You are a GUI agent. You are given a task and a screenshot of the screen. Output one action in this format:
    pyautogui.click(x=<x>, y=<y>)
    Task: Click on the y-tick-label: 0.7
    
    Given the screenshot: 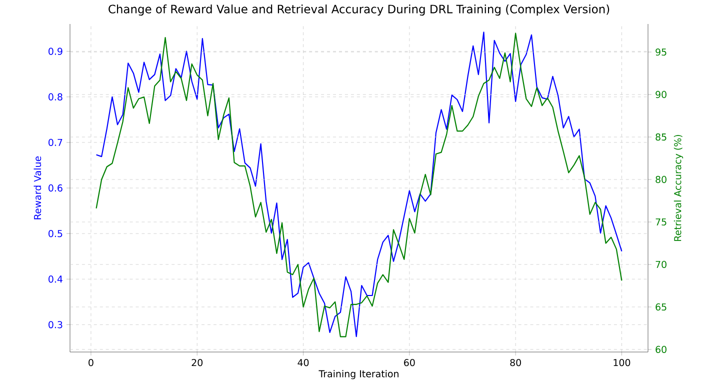 What is the action you would take?
    pyautogui.click(x=55, y=142)
    